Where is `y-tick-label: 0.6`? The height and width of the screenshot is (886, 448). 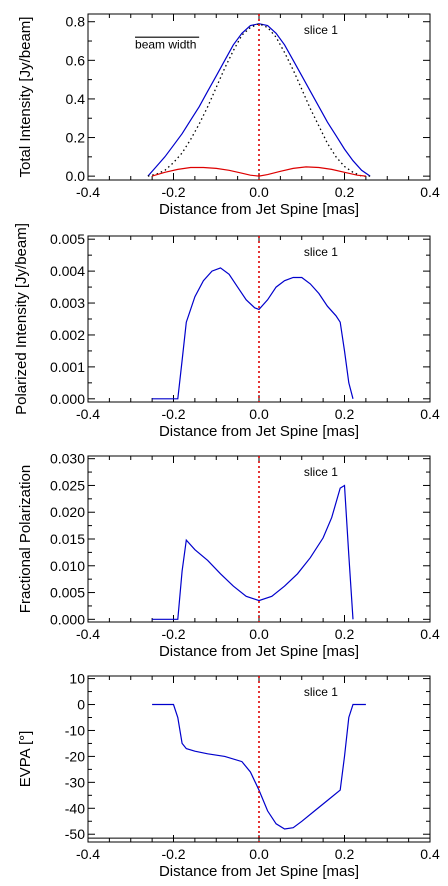
y-tick-label: 0.6 is located at coordinates (76, 60).